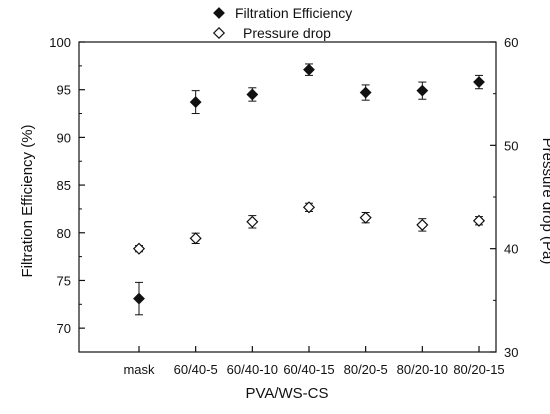 This screenshot has height=414, width=550. Describe the element at coordinates (511, 42) in the screenshot. I see `y-right-tick-label-60: 60` at that location.